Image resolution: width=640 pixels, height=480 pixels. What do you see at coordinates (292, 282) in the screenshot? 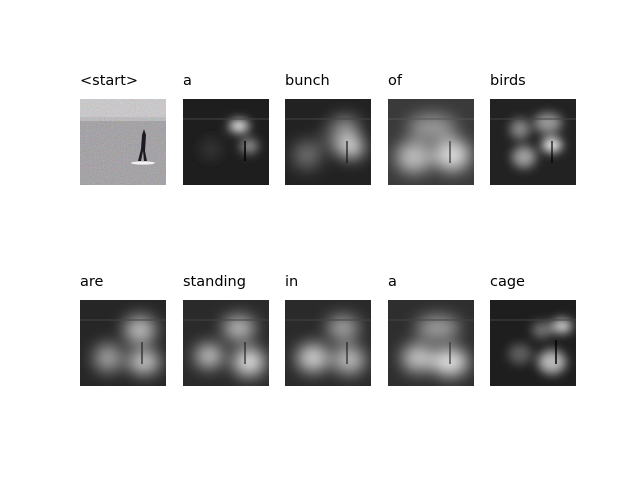
I see `caption-word: in` at bounding box center [292, 282].